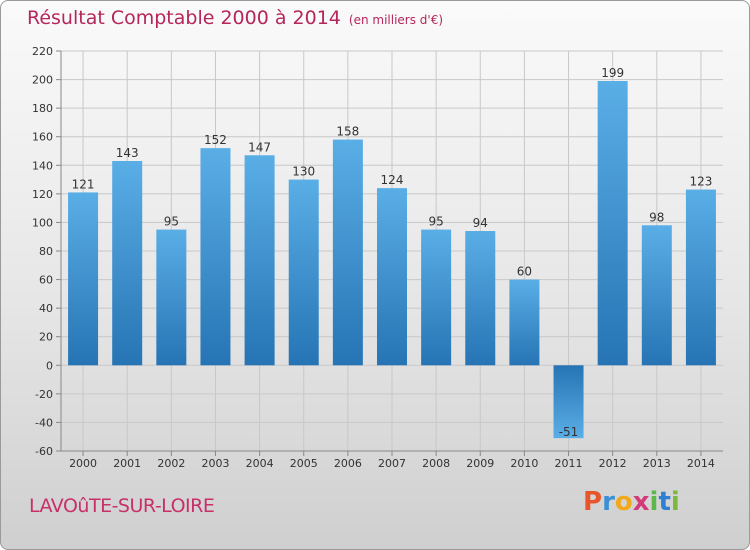  I want to click on proxiti-logo: Proxiti, so click(631, 502).